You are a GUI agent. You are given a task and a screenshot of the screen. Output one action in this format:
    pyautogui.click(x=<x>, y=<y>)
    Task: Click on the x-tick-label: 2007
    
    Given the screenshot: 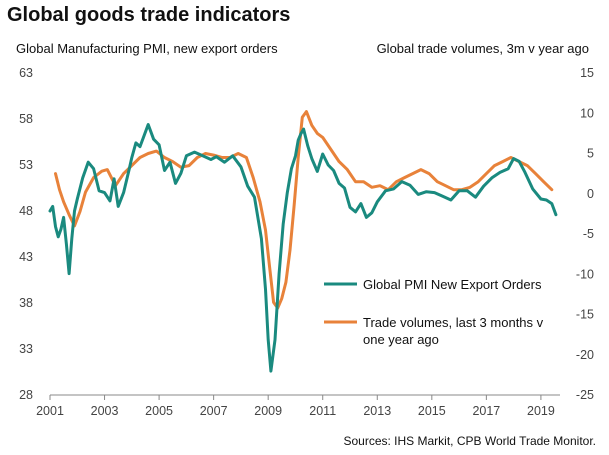 What is the action you would take?
    pyautogui.click(x=214, y=411)
    